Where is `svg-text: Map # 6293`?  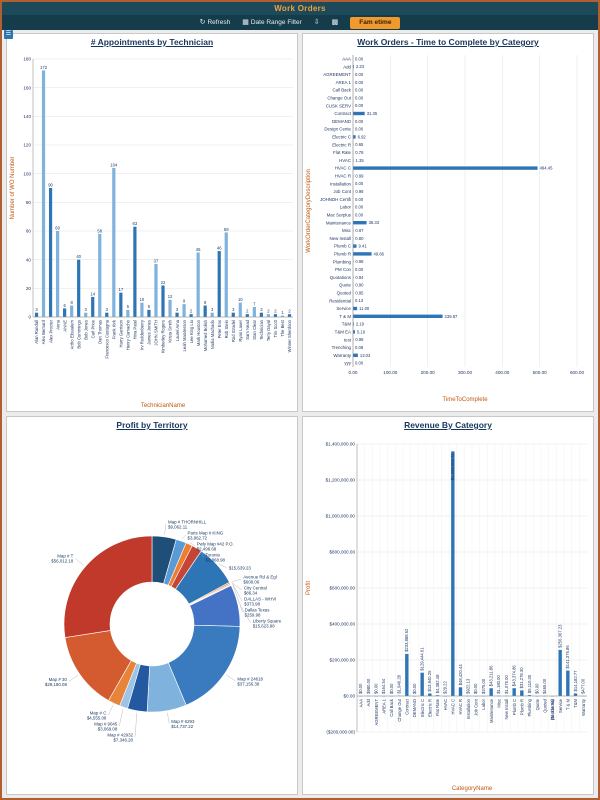 svg-text: Map # 6293 is located at coordinates (183, 721).